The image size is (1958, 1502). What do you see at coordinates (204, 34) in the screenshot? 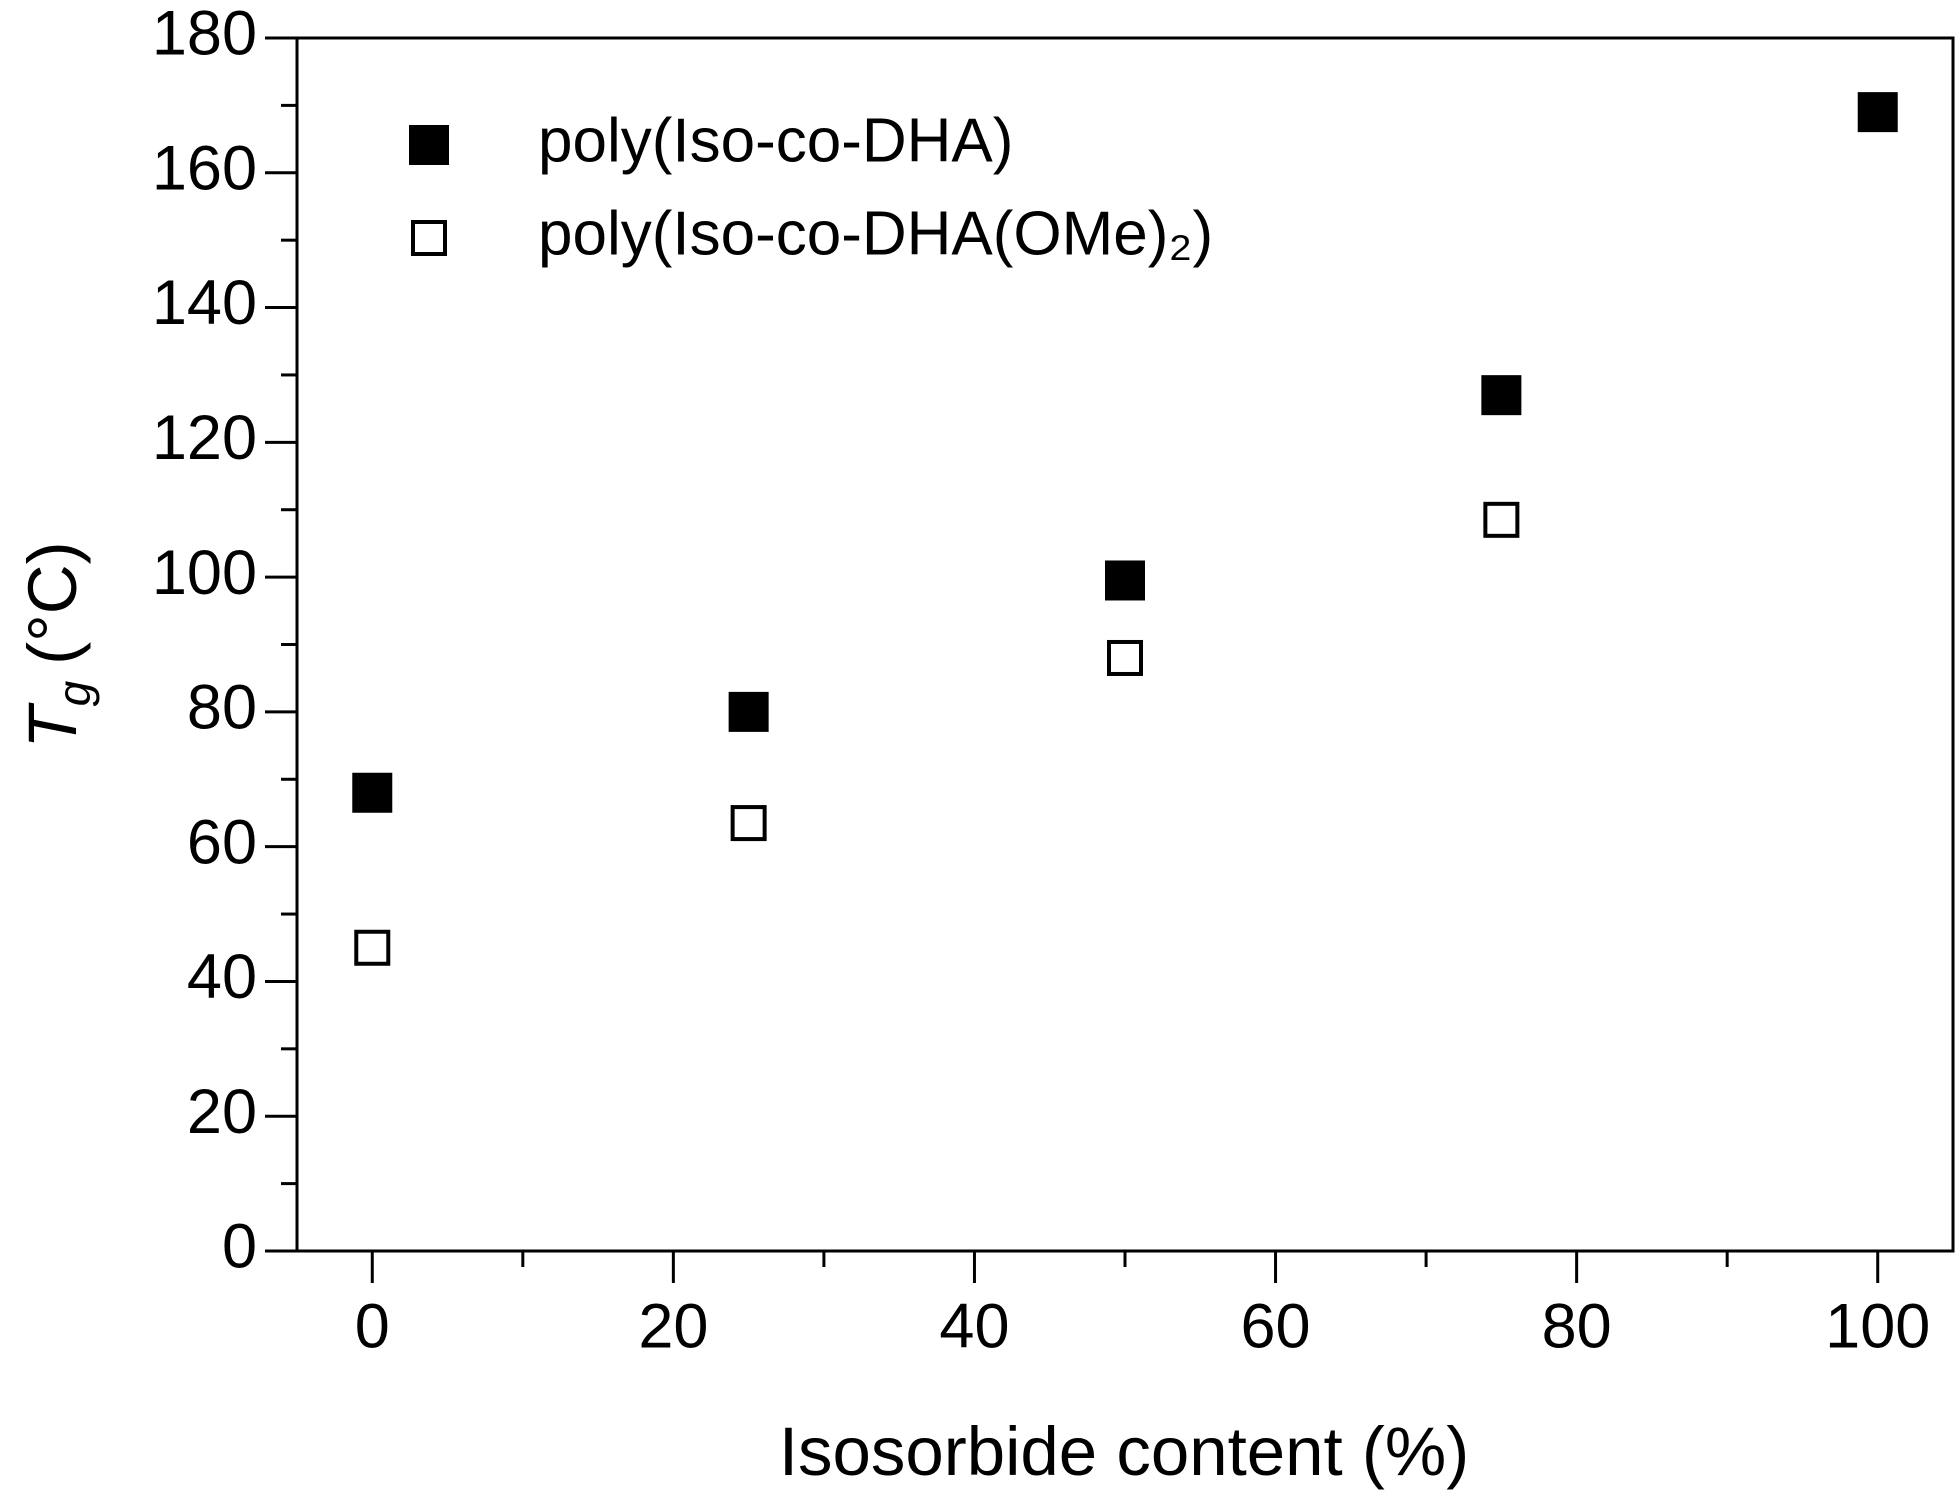
I see `y-tick-label: 180` at bounding box center [204, 34].